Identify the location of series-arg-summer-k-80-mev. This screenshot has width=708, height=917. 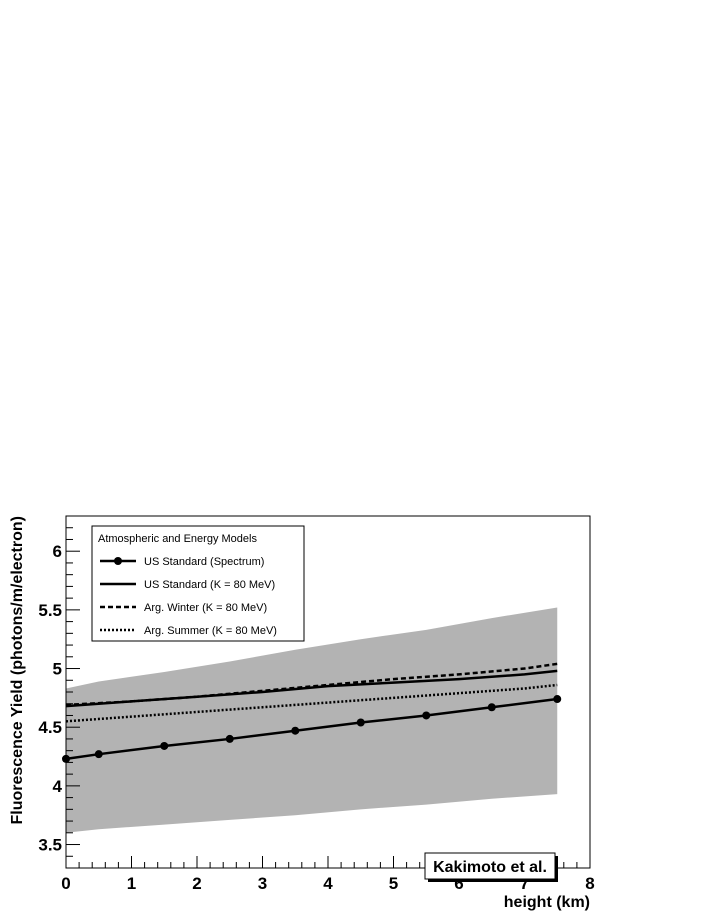
(311, 703).